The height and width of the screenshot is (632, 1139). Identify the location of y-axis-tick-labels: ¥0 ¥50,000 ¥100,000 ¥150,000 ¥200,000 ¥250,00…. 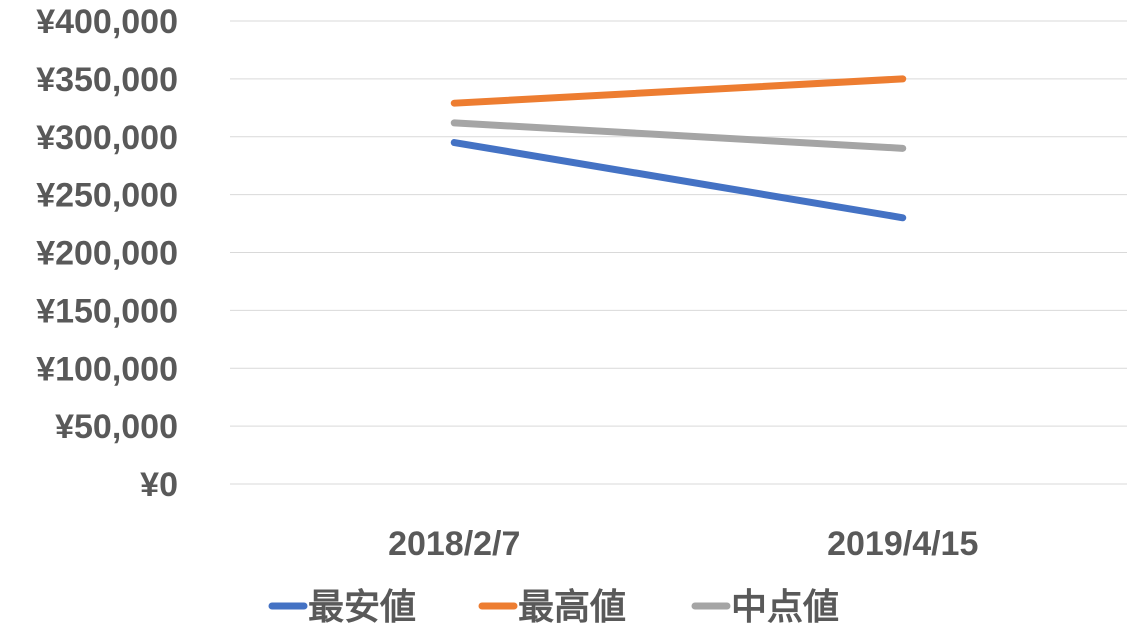
(107, 253).